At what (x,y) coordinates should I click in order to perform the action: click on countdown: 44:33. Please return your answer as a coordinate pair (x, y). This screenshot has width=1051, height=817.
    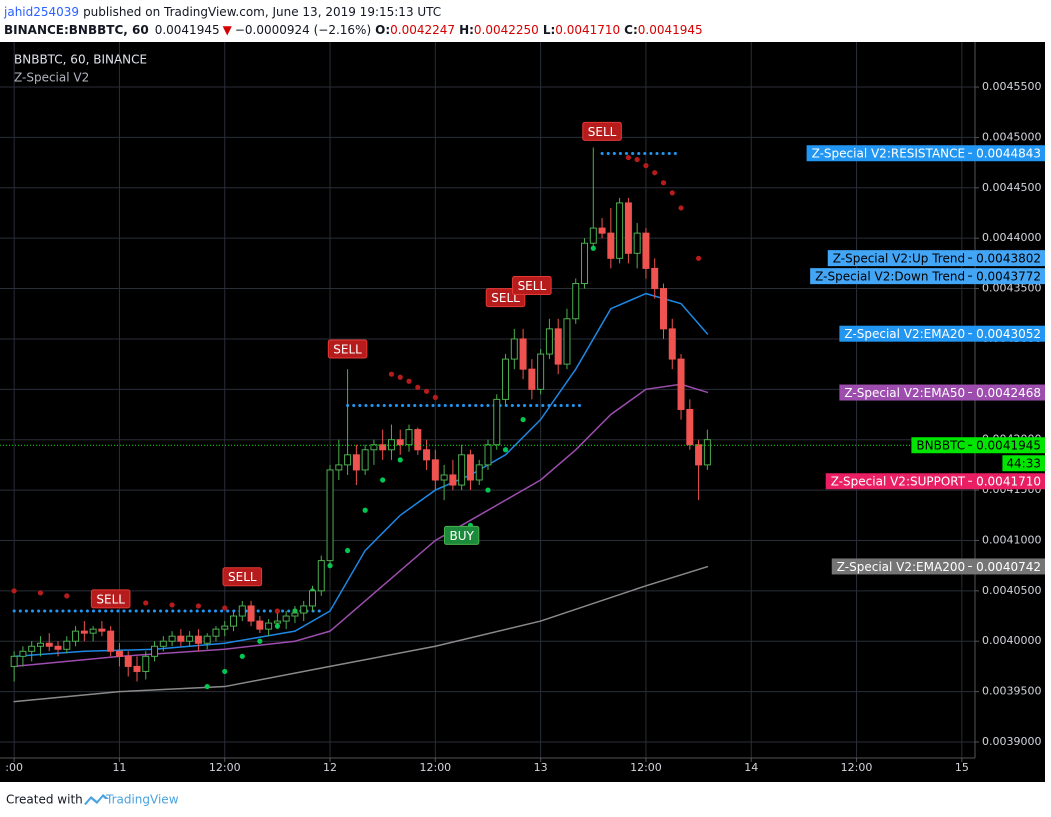
    Looking at the image, I should click on (1023, 464).